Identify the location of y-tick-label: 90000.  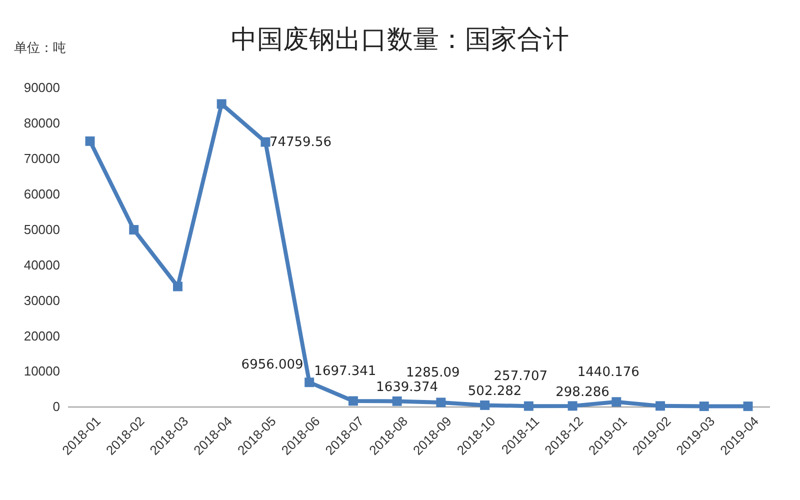
(42, 88).